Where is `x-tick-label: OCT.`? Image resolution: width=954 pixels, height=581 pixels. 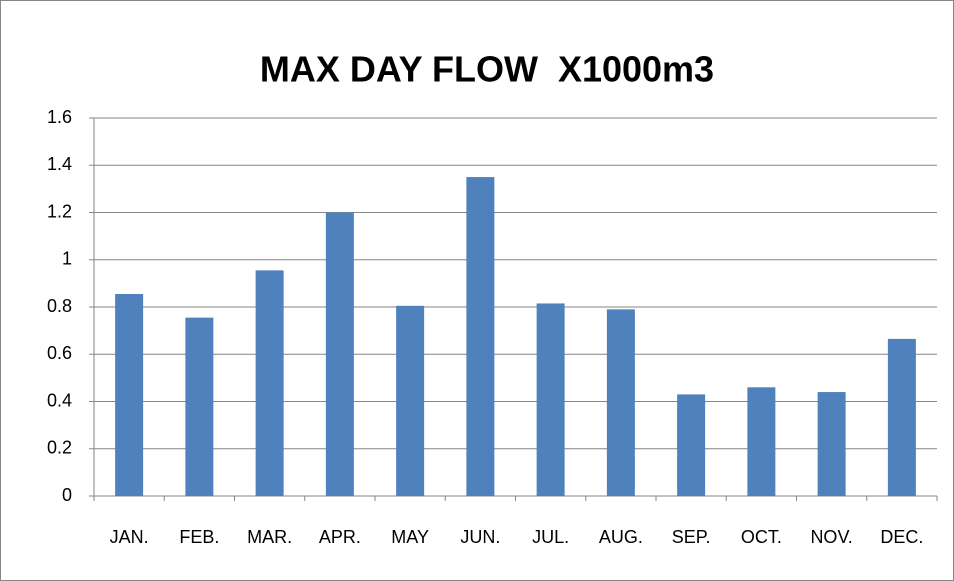 x-tick-label: OCT. is located at coordinates (761, 537).